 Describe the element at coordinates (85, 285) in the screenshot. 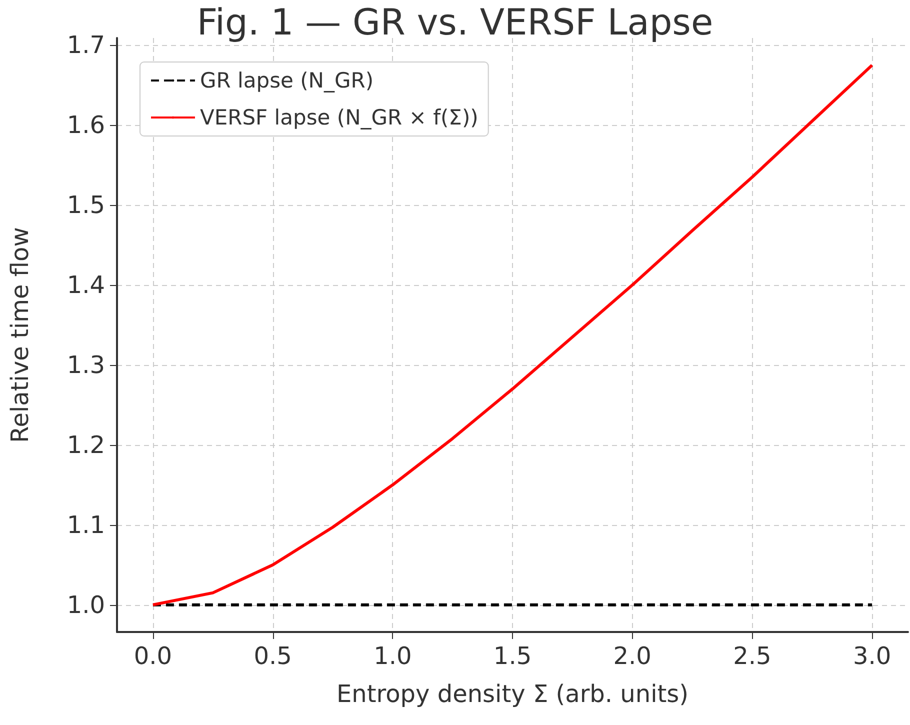

I see `y-tick-label: 1.4` at that location.